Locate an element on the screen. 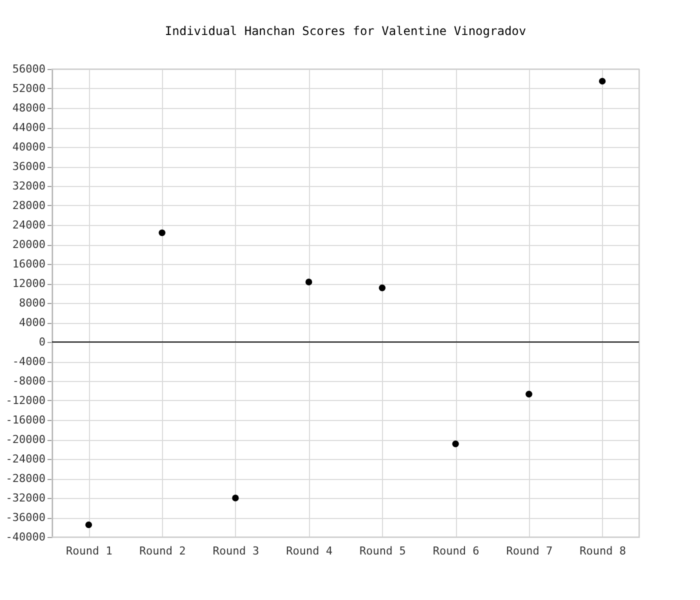  y-tick-label: -24000 is located at coordinates (26, 459).